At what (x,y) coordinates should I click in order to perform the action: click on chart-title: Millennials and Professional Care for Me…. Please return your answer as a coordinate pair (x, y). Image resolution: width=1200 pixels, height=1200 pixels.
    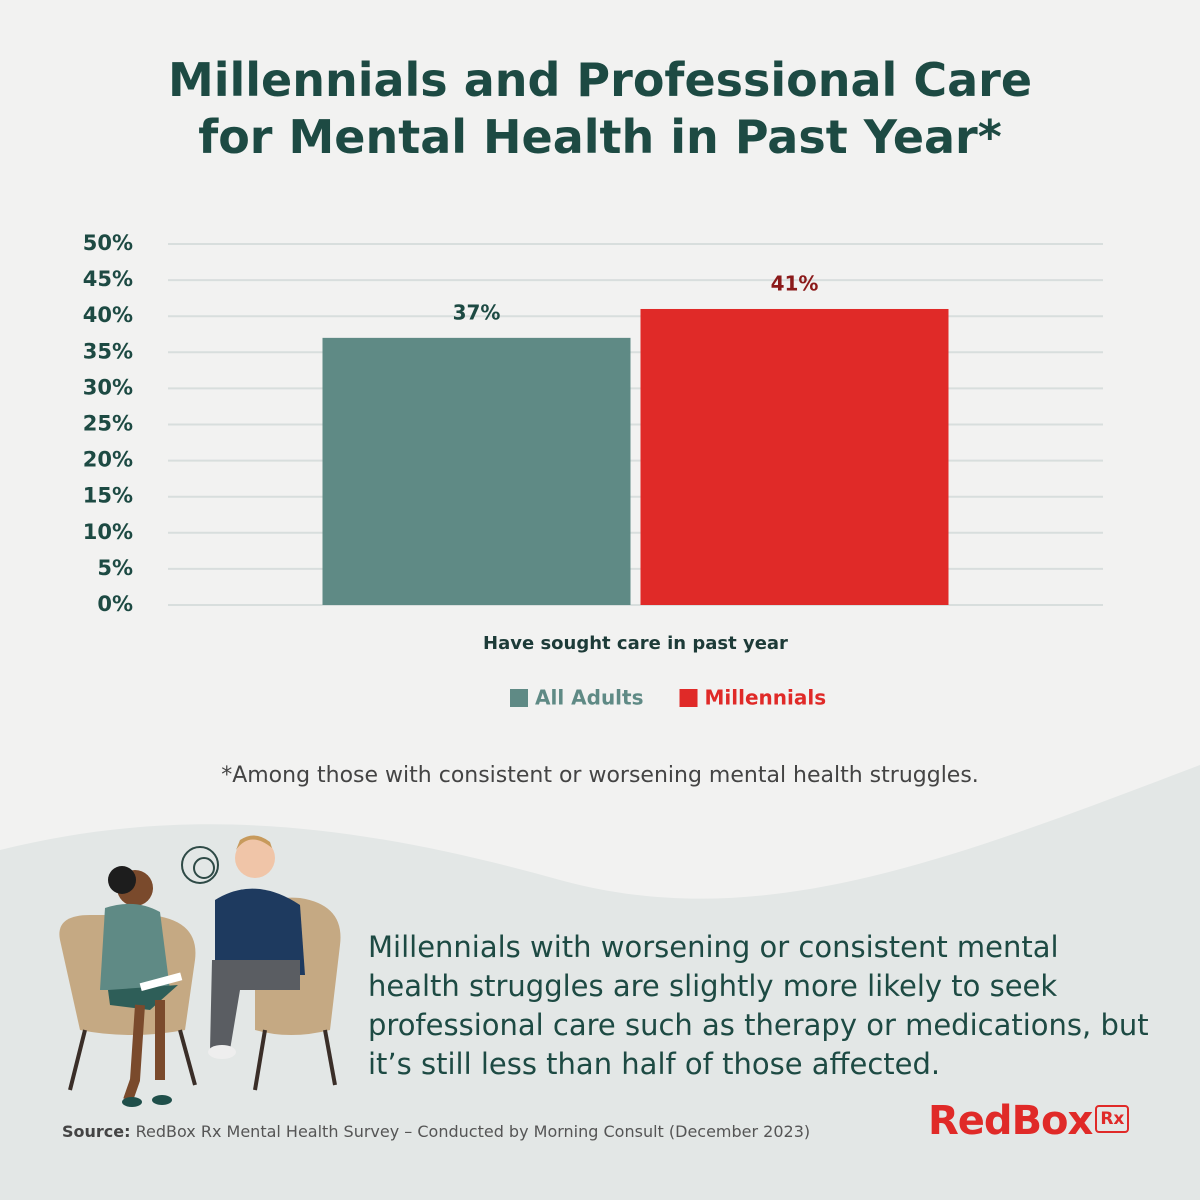
    Looking at the image, I should click on (600, 108).